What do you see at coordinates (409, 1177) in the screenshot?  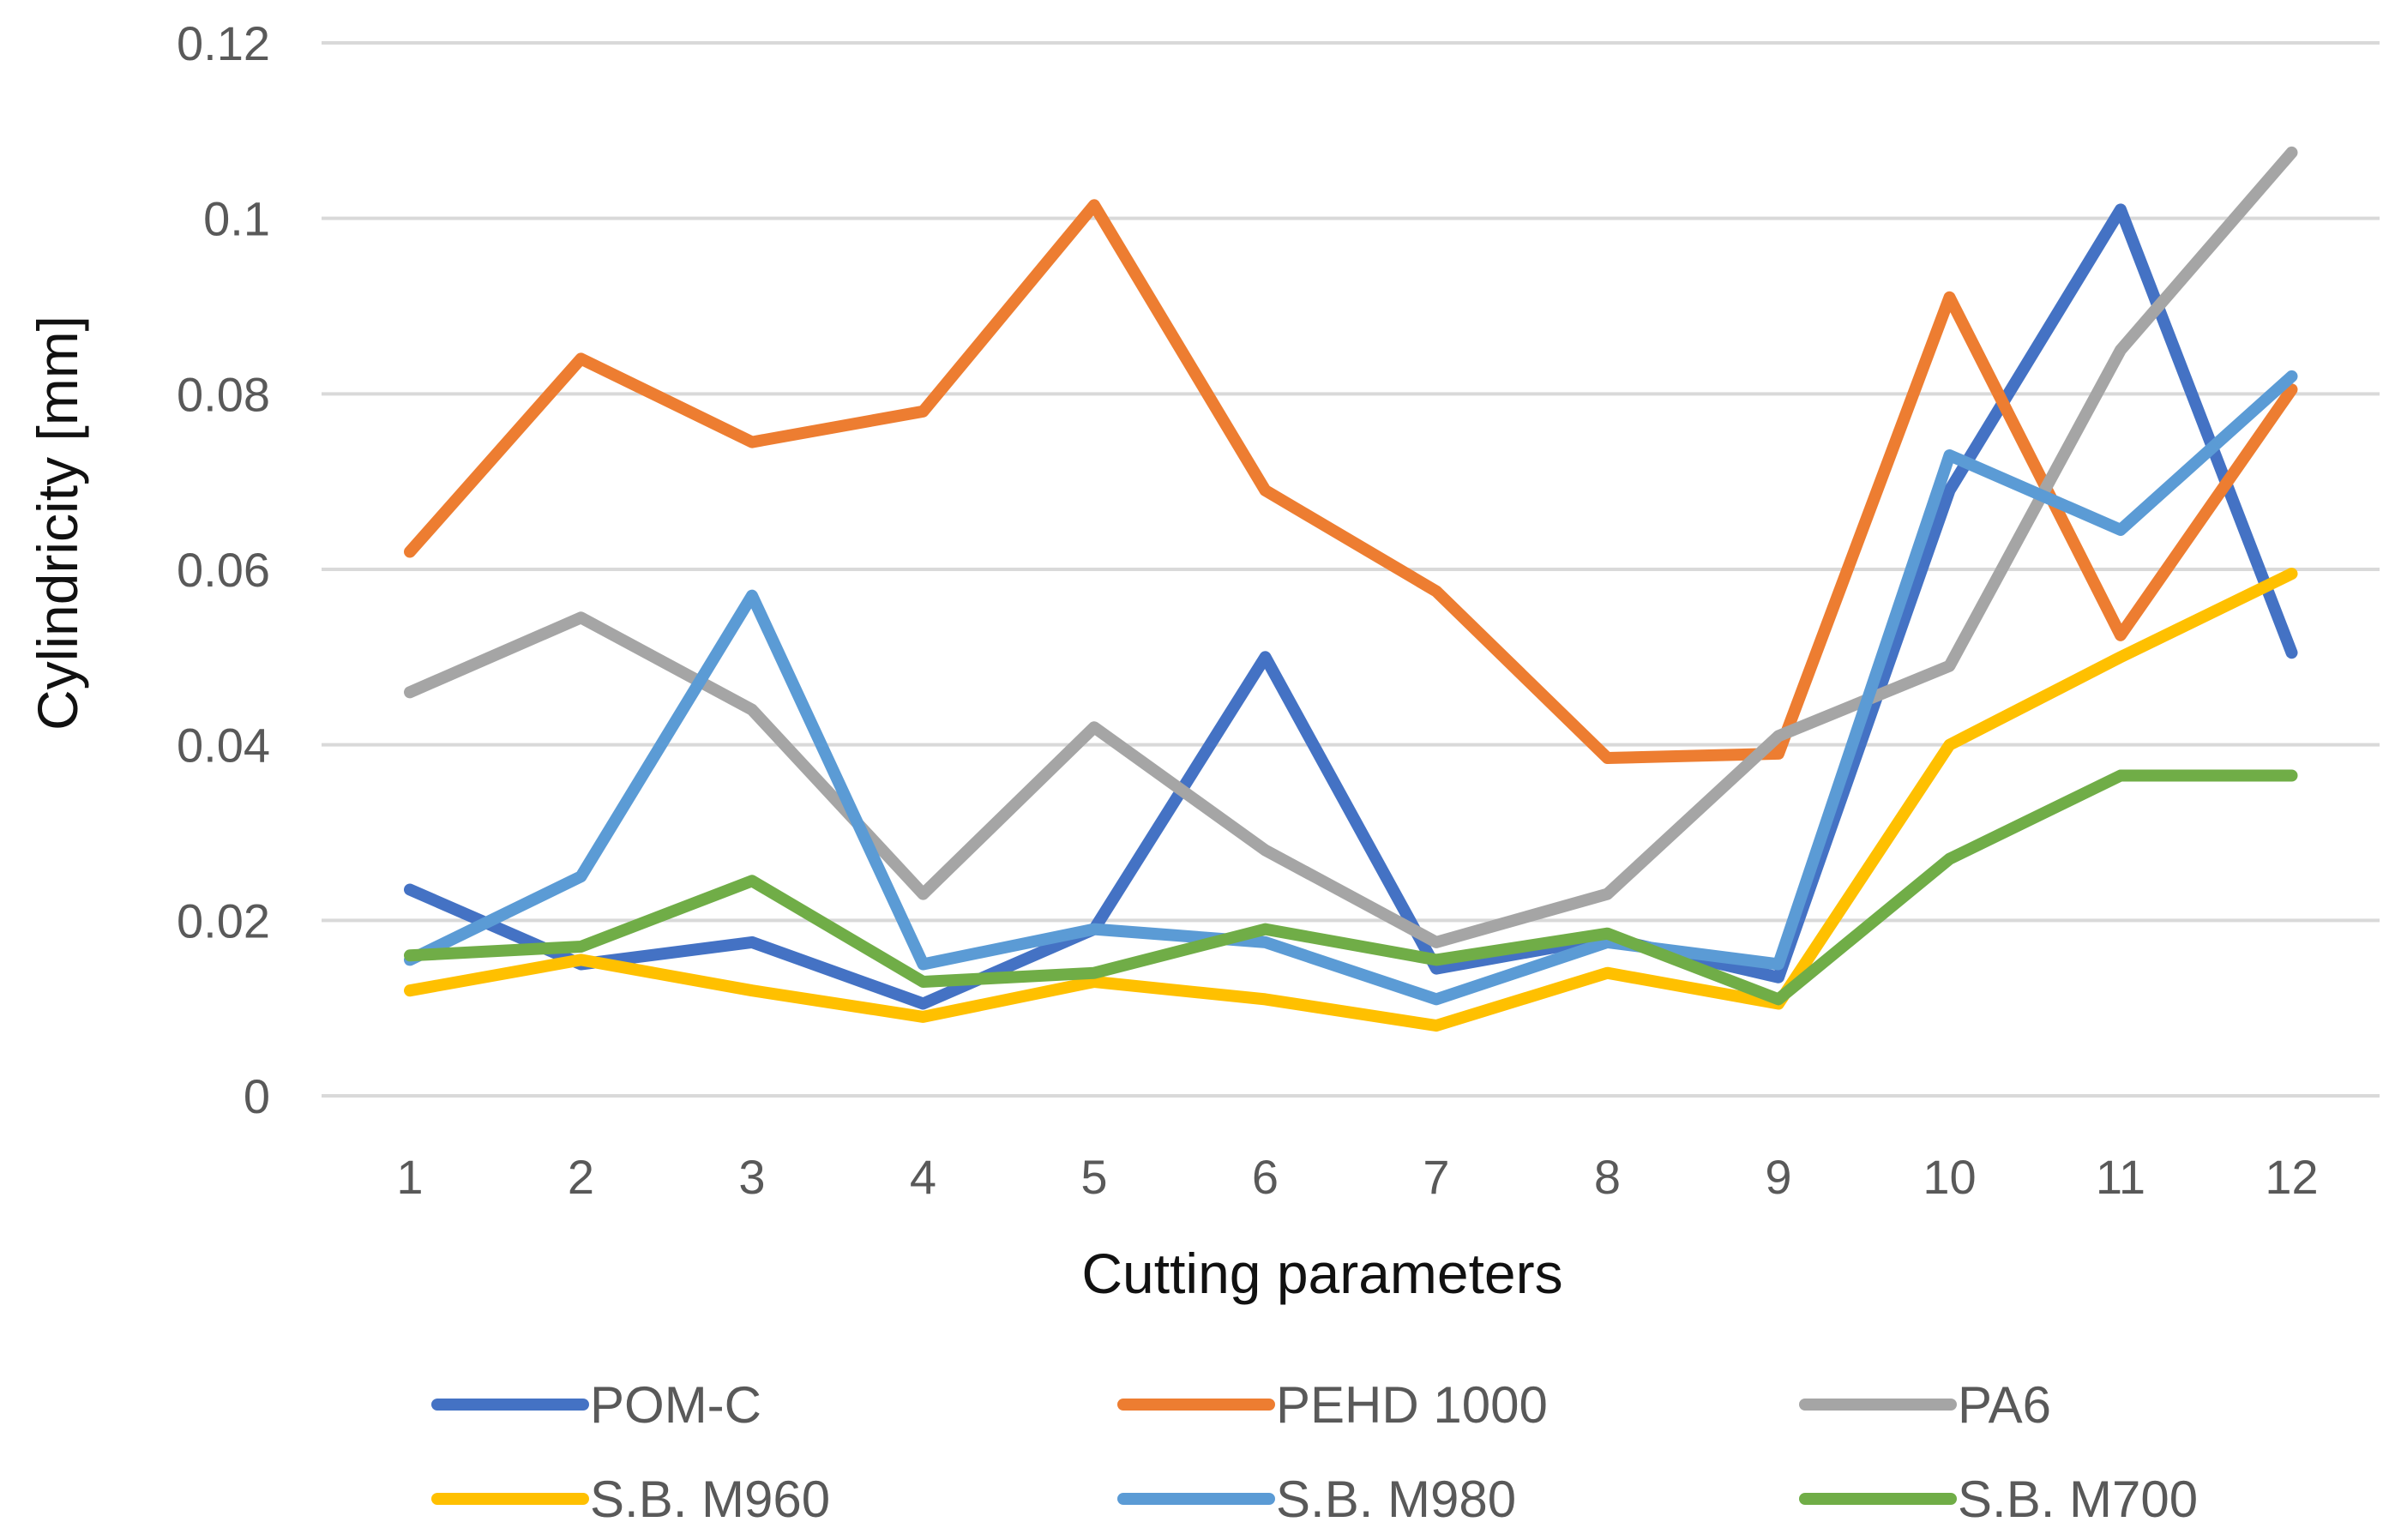 I see `x-tick-label: 1` at bounding box center [409, 1177].